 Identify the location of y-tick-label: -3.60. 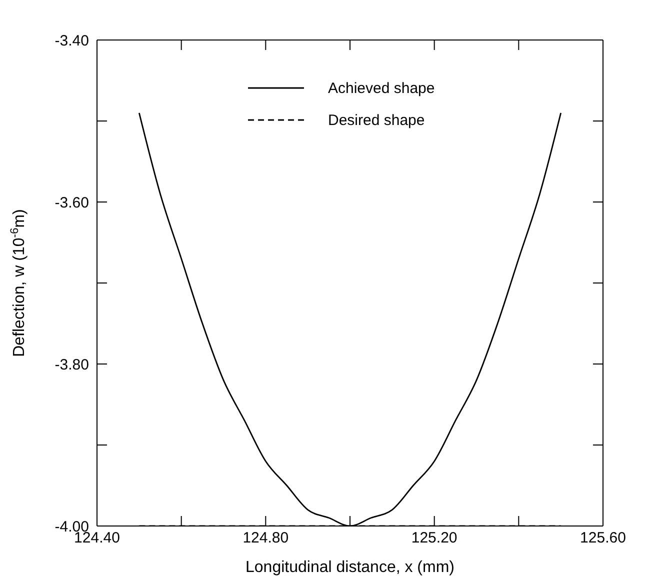
(71, 203).